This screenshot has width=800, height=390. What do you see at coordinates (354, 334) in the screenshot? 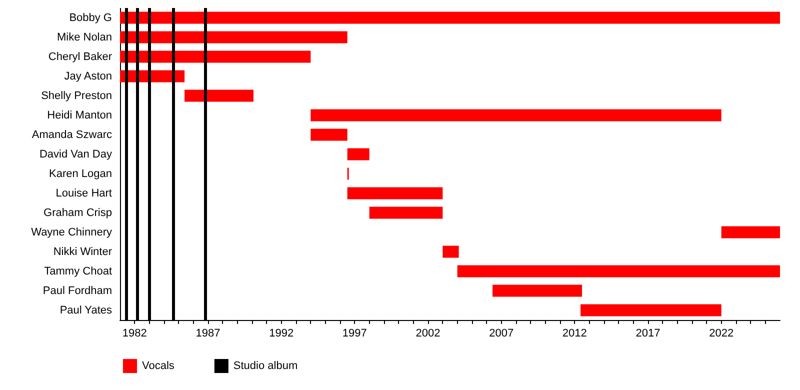
I see `x-tick-label: 1997` at bounding box center [354, 334].